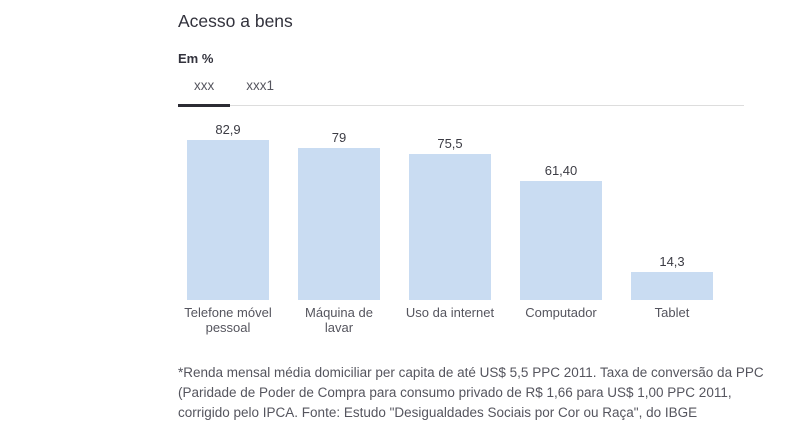  I want to click on bar-category-label: Computador, so click(561, 312).